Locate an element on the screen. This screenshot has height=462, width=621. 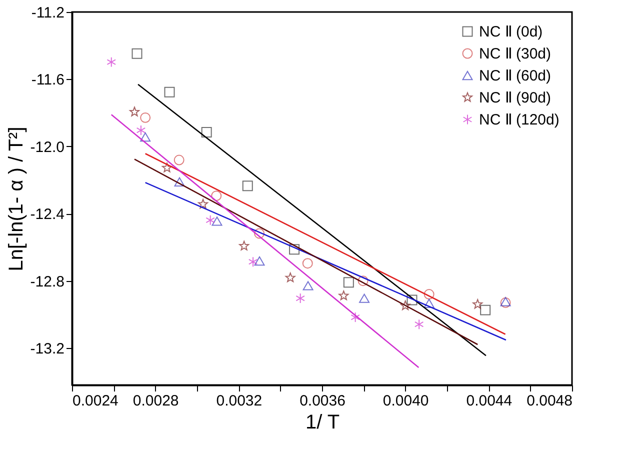
x-tick-label: 0.0024 is located at coordinates (95, 401).